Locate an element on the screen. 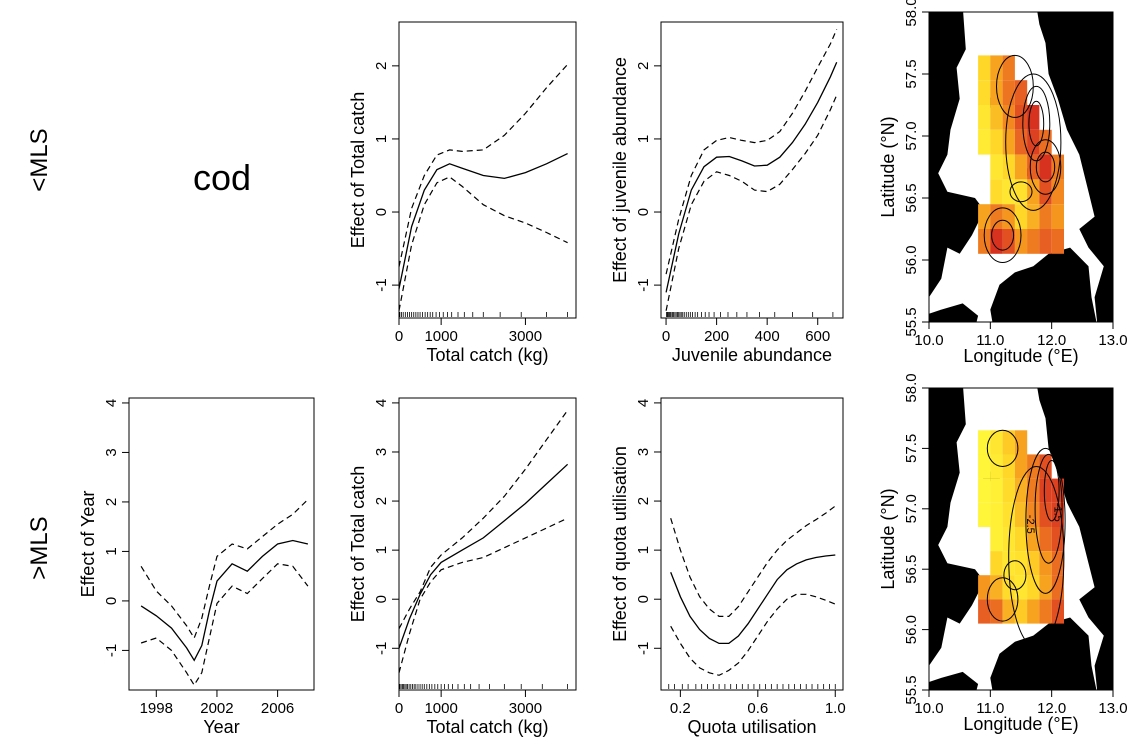  x-tick-label: 1000 is located at coordinates (440, 708).